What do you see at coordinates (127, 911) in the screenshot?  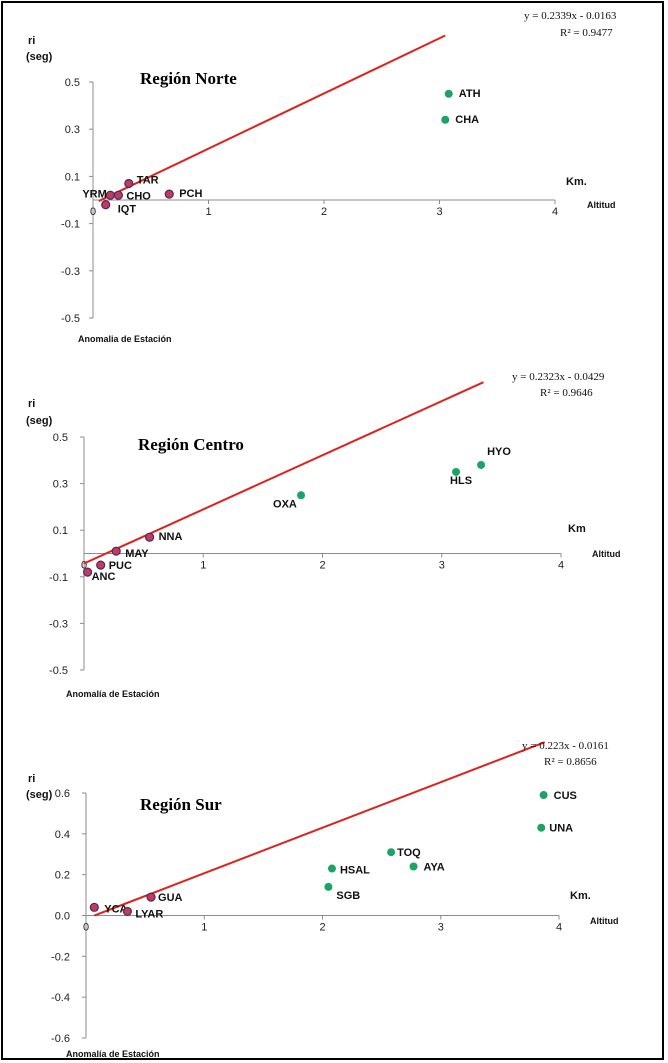 I see `data-point-lyar` at bounding box center [127, 911].